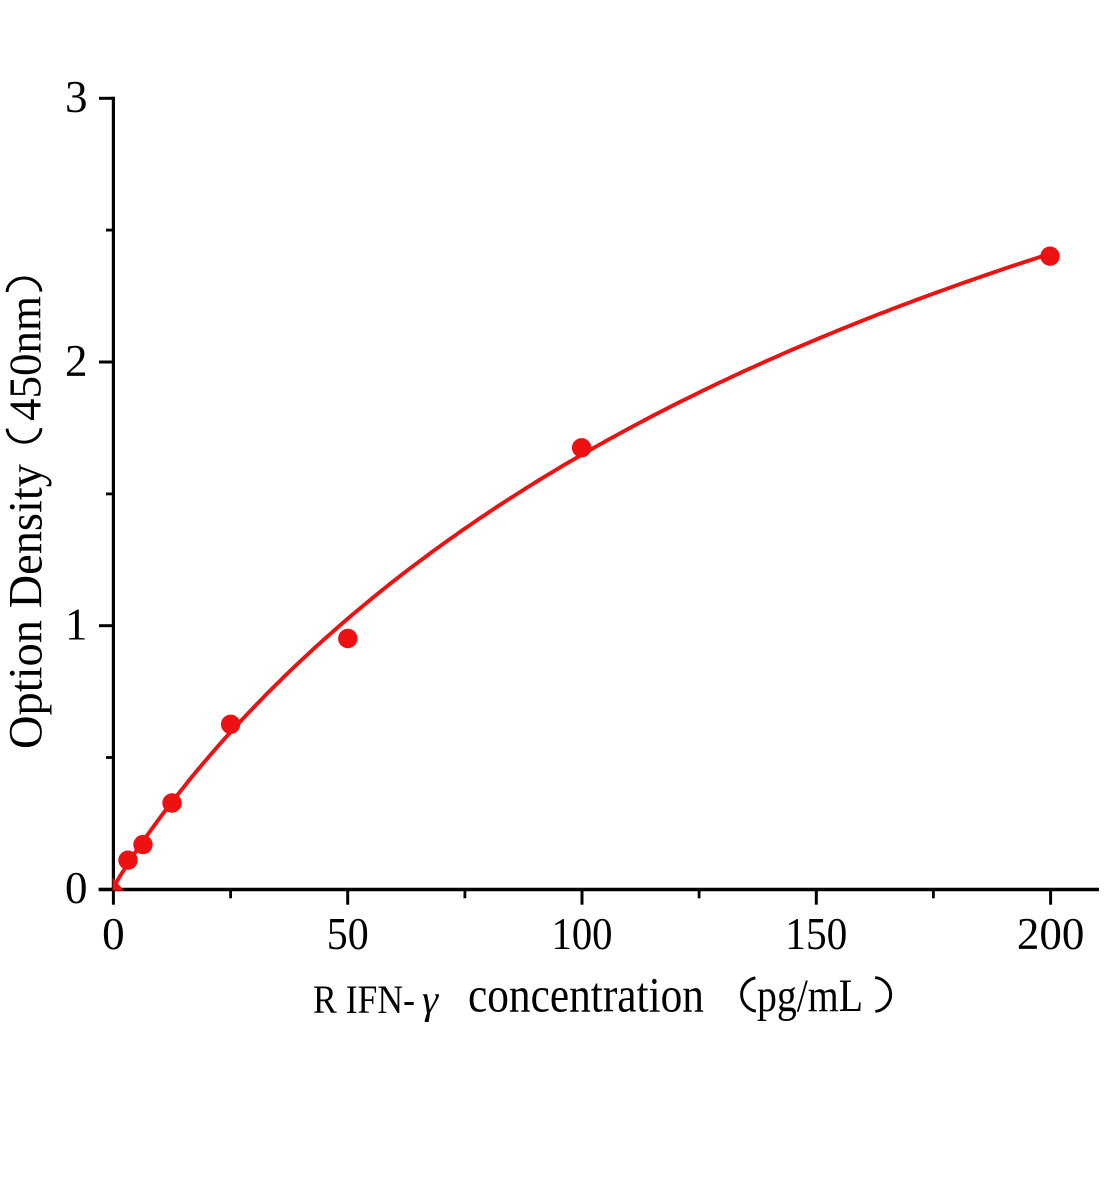 Image resolution: width=1104 pixels, height=1200 pixels. I want to click on svg-text: Option Density, so click(26, 606).